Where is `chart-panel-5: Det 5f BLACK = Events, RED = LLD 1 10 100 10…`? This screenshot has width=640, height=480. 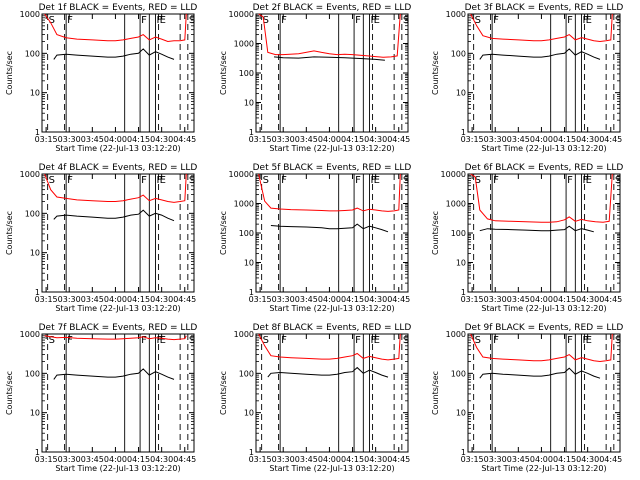
chart-panel-5: Det 5f BLACK = Events, RED = LLD 1 10 100 10… is located at coordinates (315, 238).